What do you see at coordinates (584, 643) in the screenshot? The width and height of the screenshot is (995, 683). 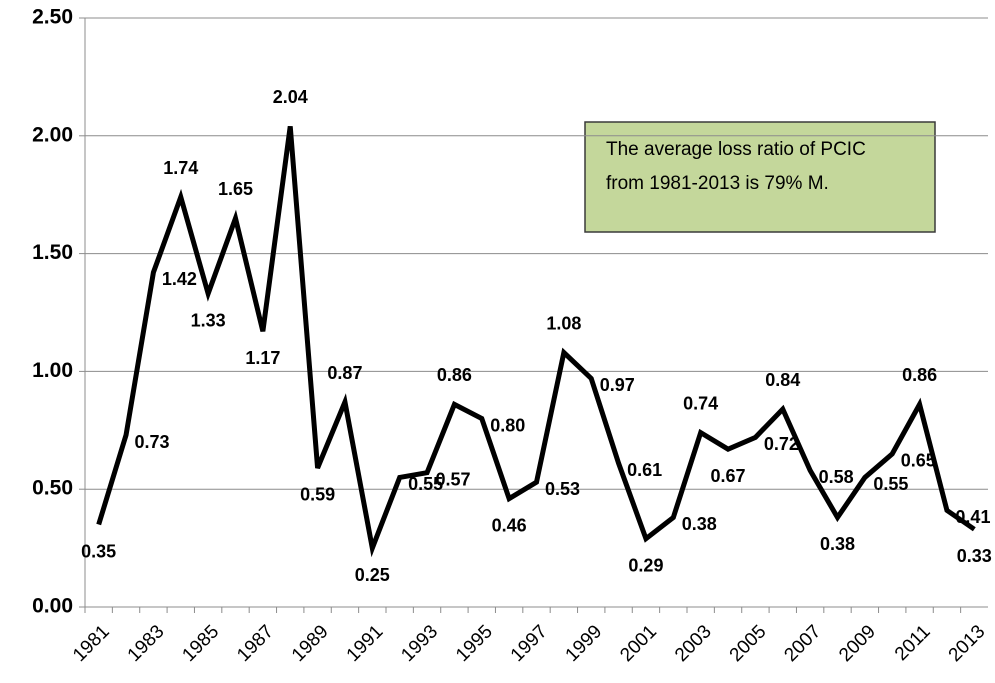 I see `x-tick-label: 1999` at bounding box center [584, 643].